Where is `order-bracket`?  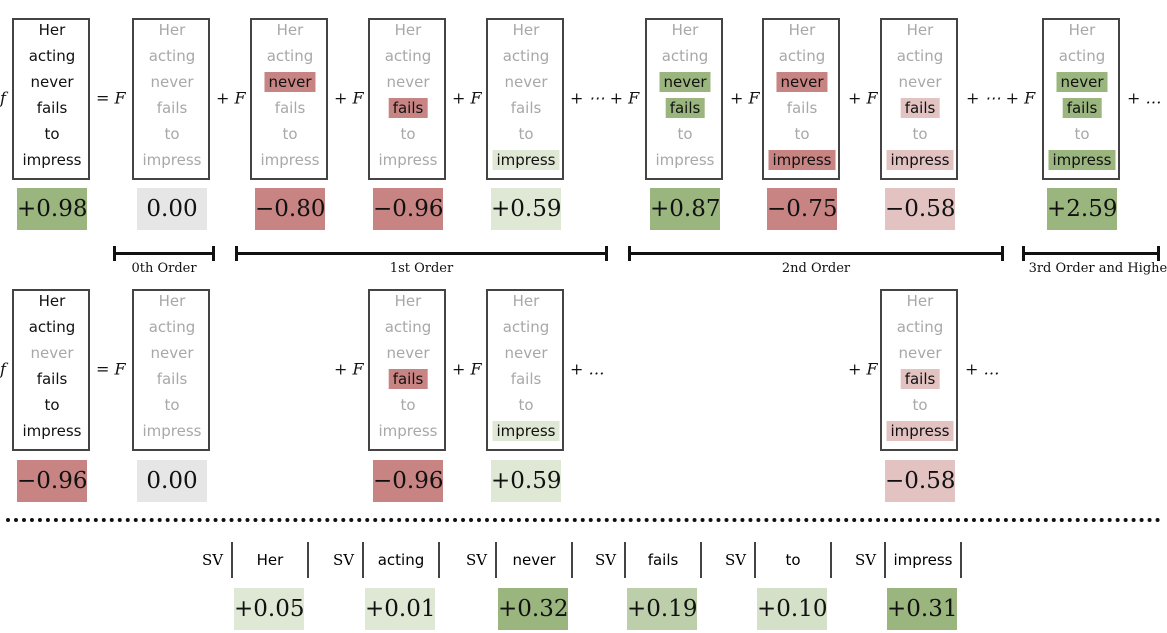 order-bracket is located at coordinates (1091, 253).